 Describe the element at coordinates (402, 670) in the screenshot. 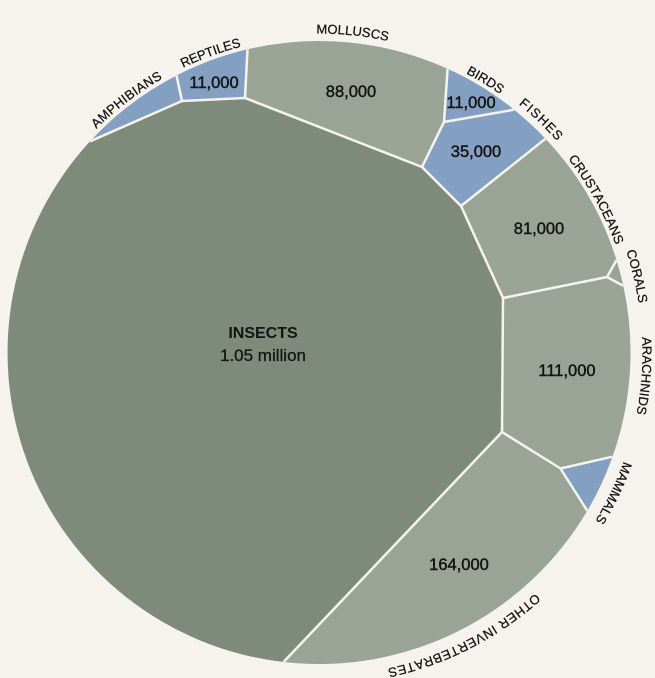

I see `svg-text: E` at that location.